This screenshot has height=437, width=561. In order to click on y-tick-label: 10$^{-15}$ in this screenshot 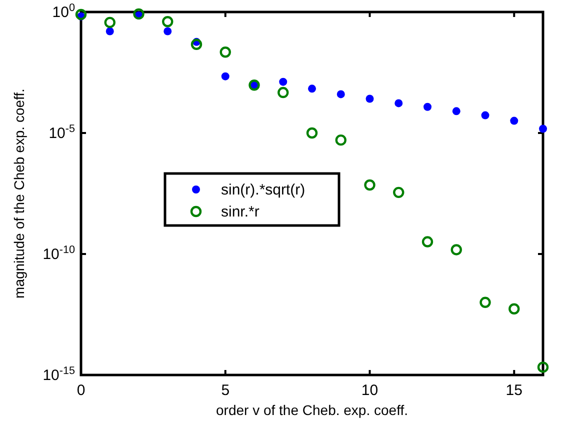, I will do `click(58, 374)`.